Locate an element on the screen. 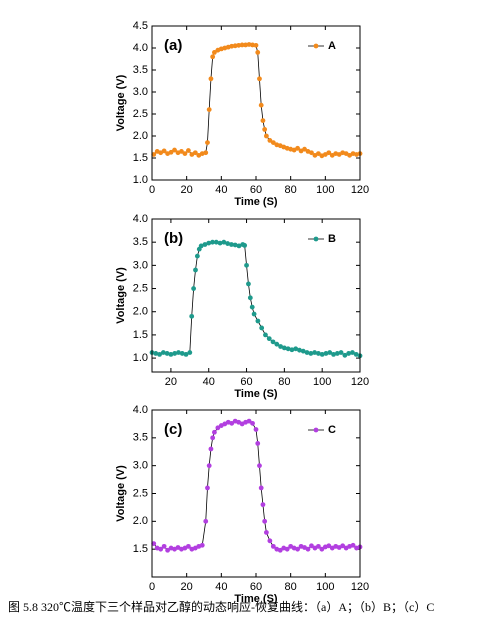 This screenshot has width=484, height=626. x-tick-label: 40 is located at coordinates (221, 587).